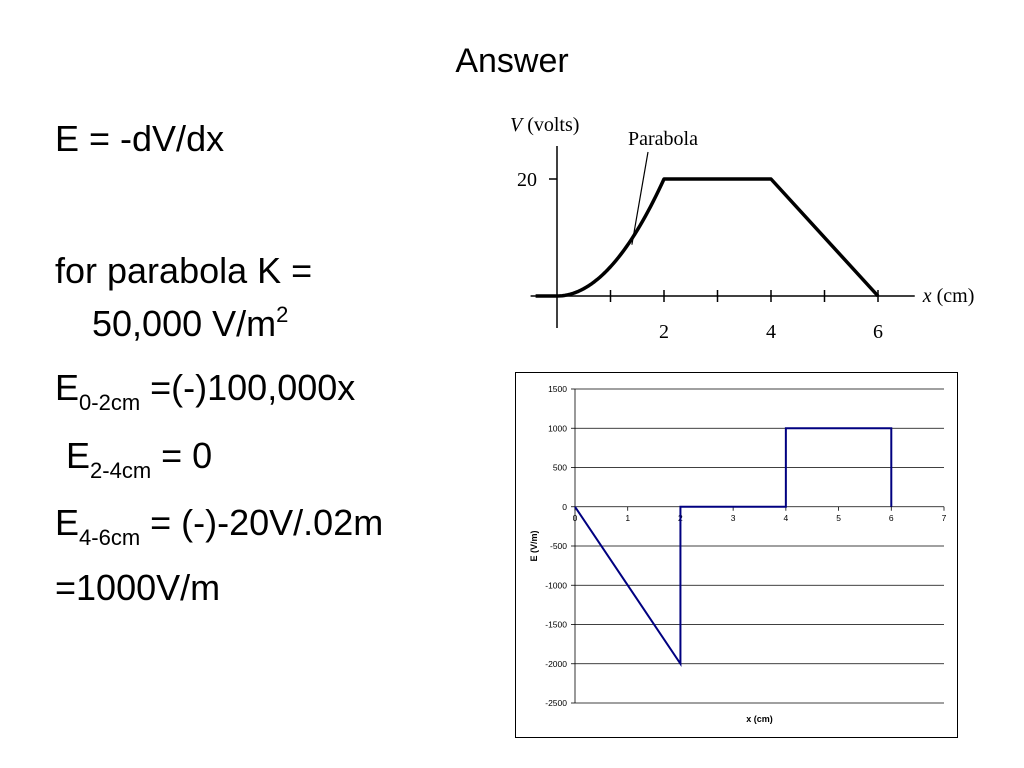 Image resolution: width=1024 pixels, height=768 pixels. Describe the element at coordinates (527, 180) in the screenshot. I see `y-tick-label: 20` at that location.